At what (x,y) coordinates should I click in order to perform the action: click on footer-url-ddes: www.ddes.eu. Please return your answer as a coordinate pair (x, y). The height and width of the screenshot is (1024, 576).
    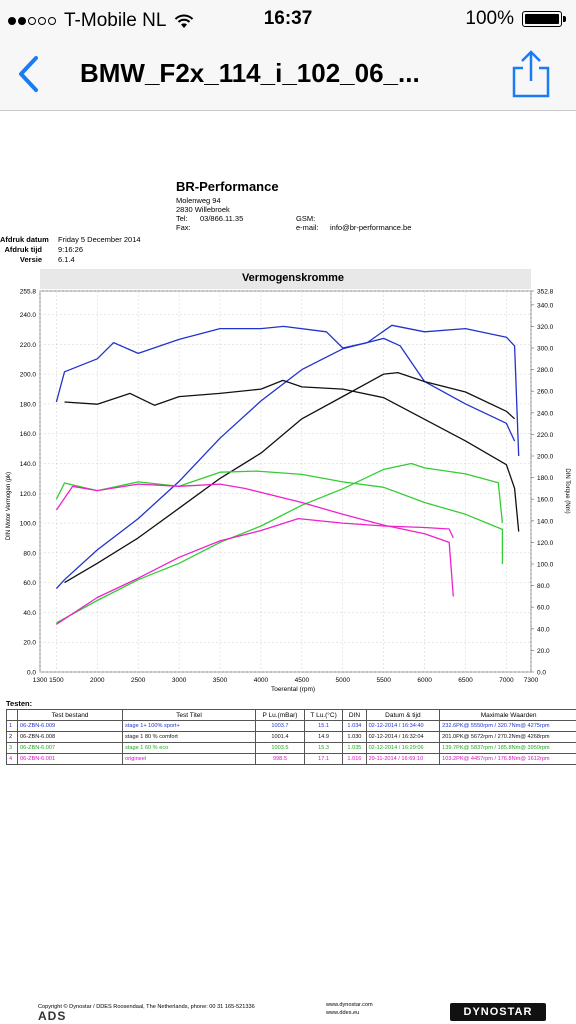
    Looking at the image, I should click on (343, 1013).